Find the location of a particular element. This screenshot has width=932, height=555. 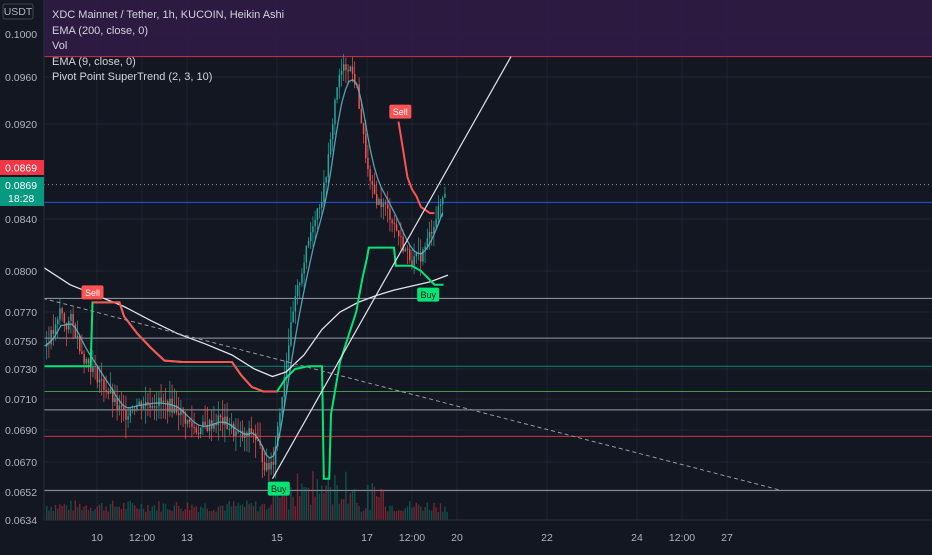

x-tick-label-8: 24 is located at coordinates (637, 538).